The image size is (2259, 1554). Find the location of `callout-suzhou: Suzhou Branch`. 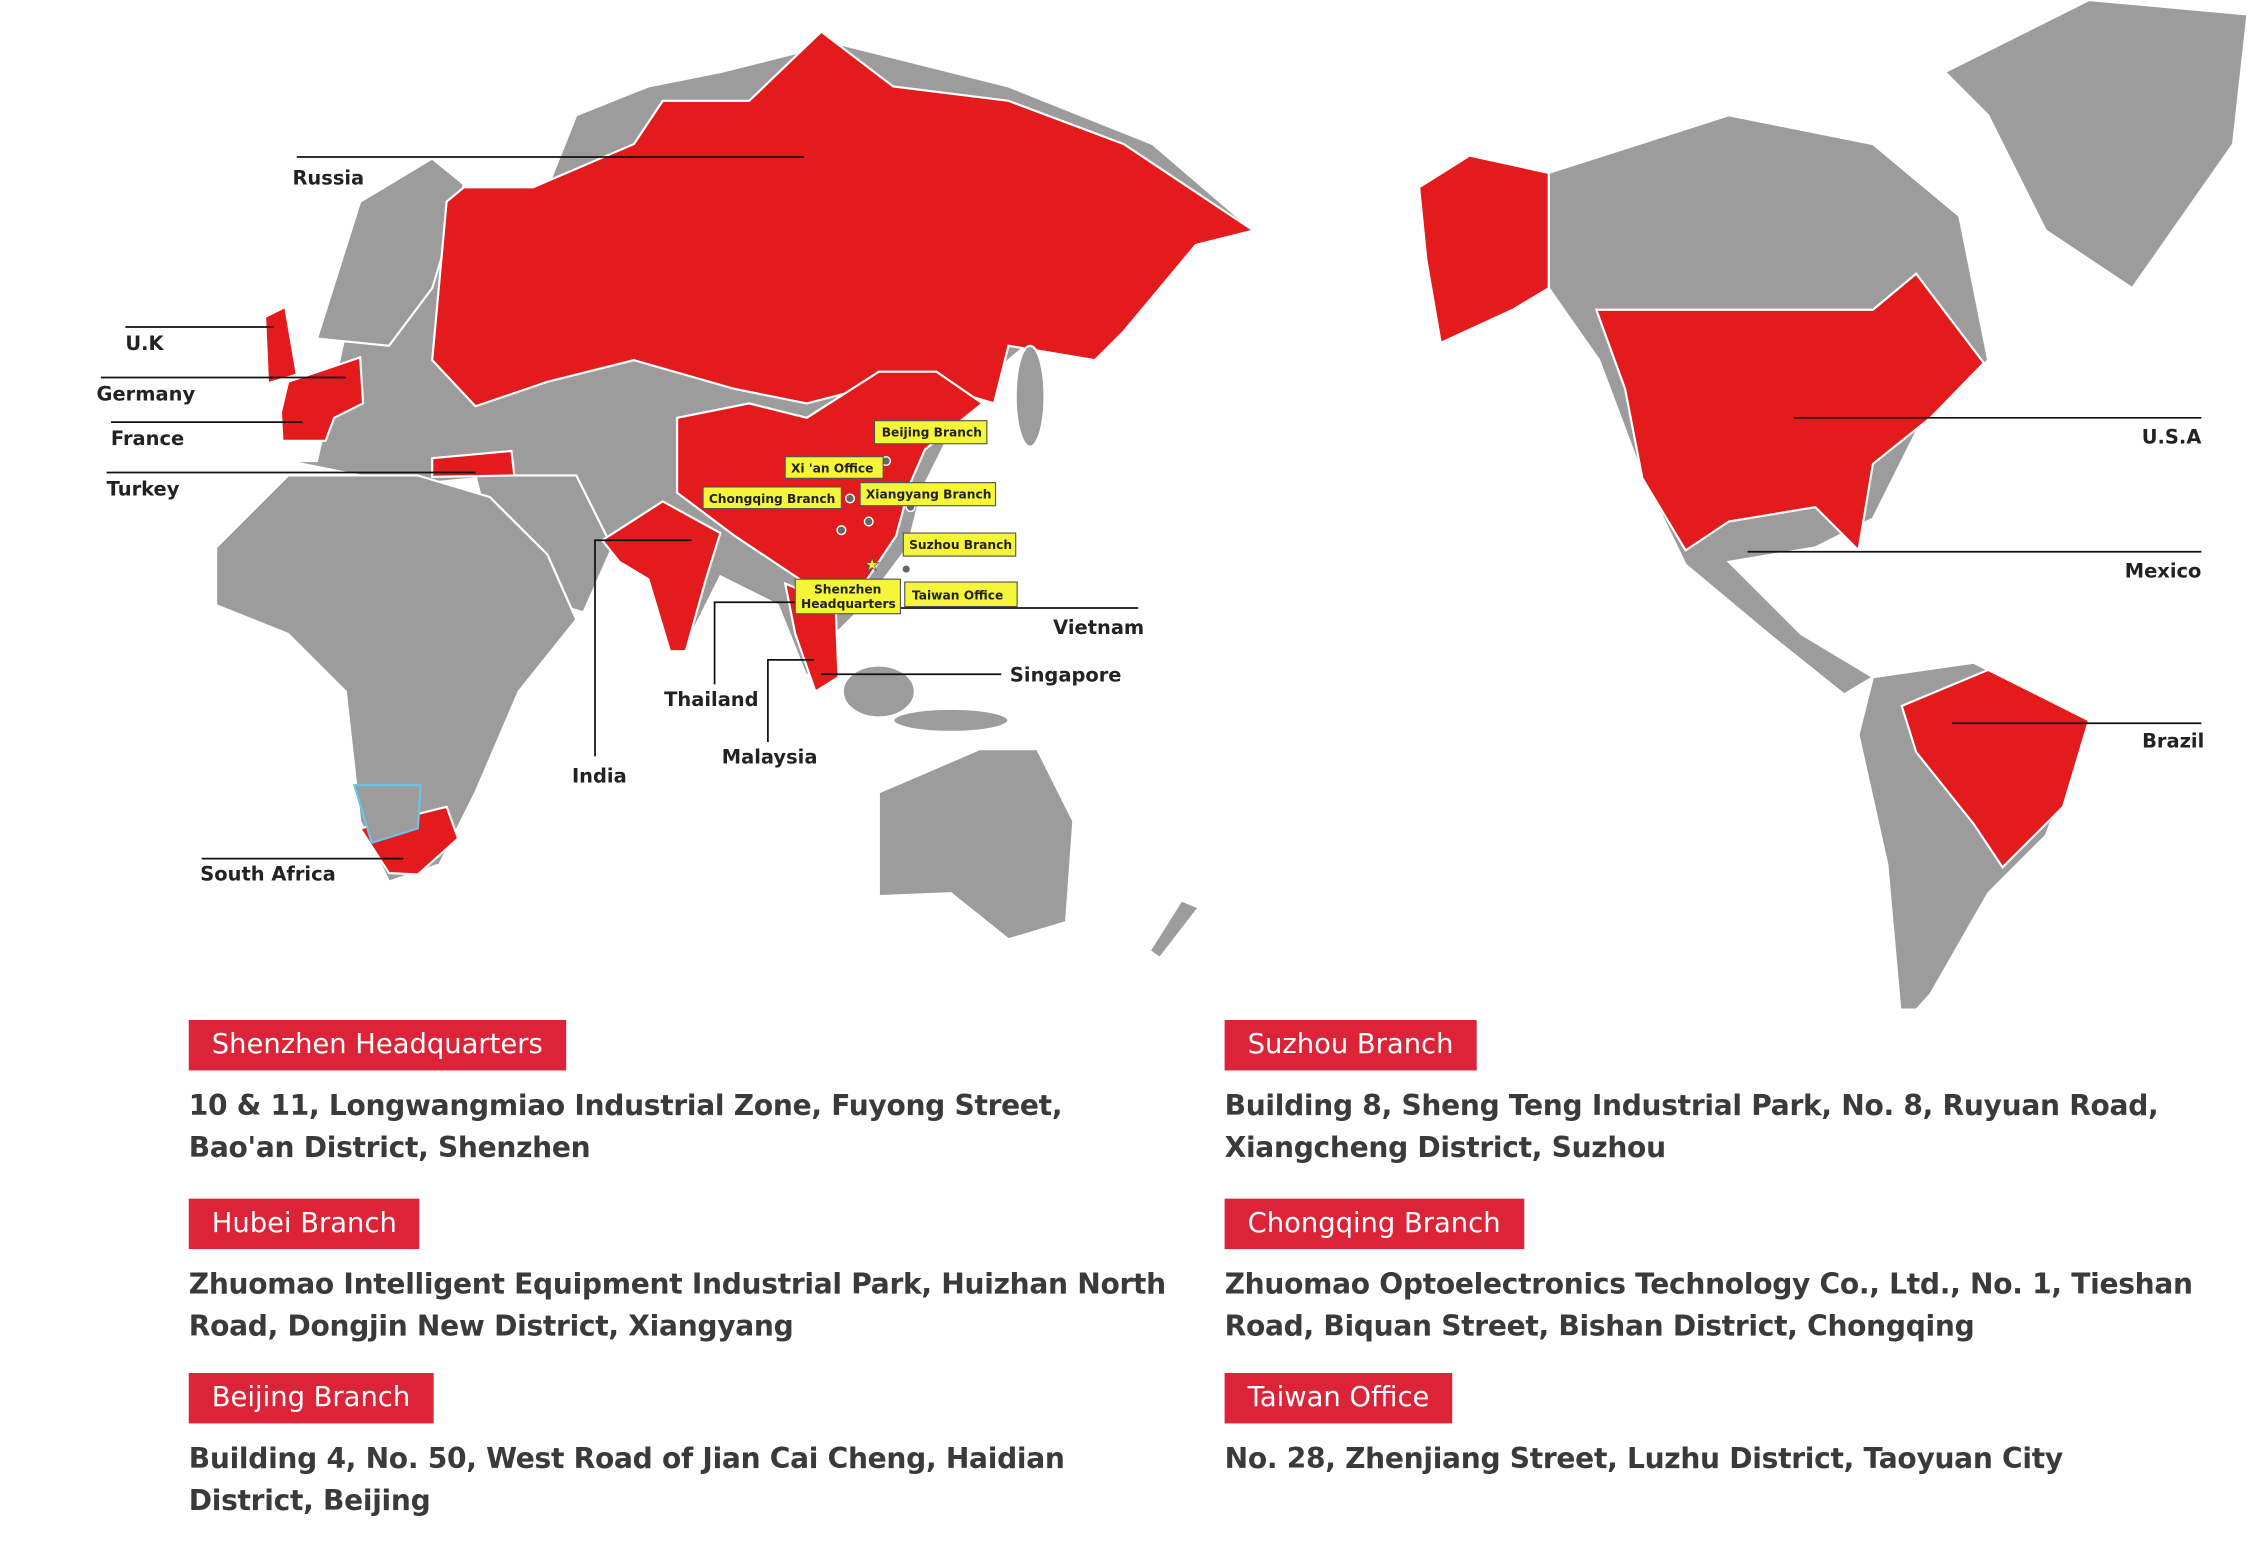

callout-suzhou: Suzhou Branch is located at coordinates (959, 544).